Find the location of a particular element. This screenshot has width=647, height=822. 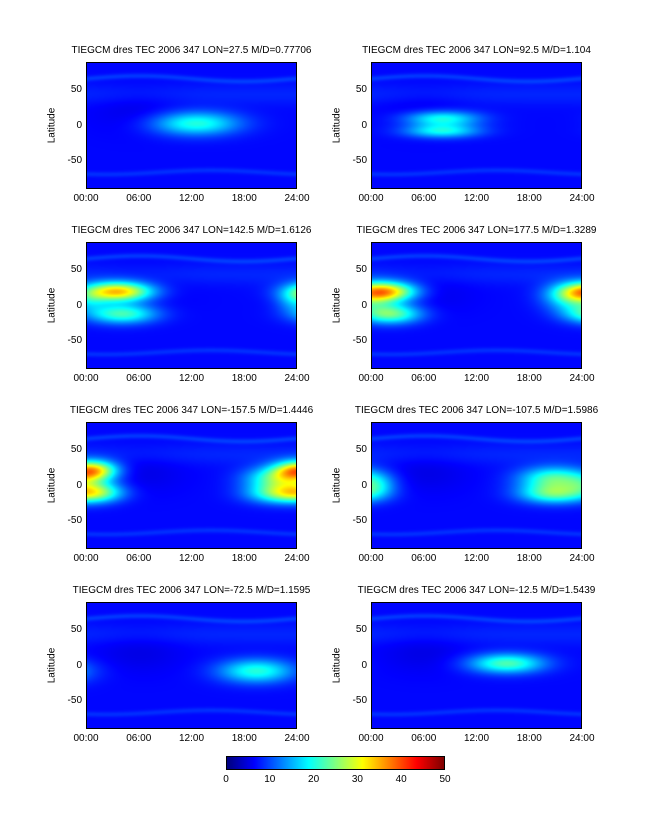

colorbar-tick-label: 10 is located at coordinates (270, 779).